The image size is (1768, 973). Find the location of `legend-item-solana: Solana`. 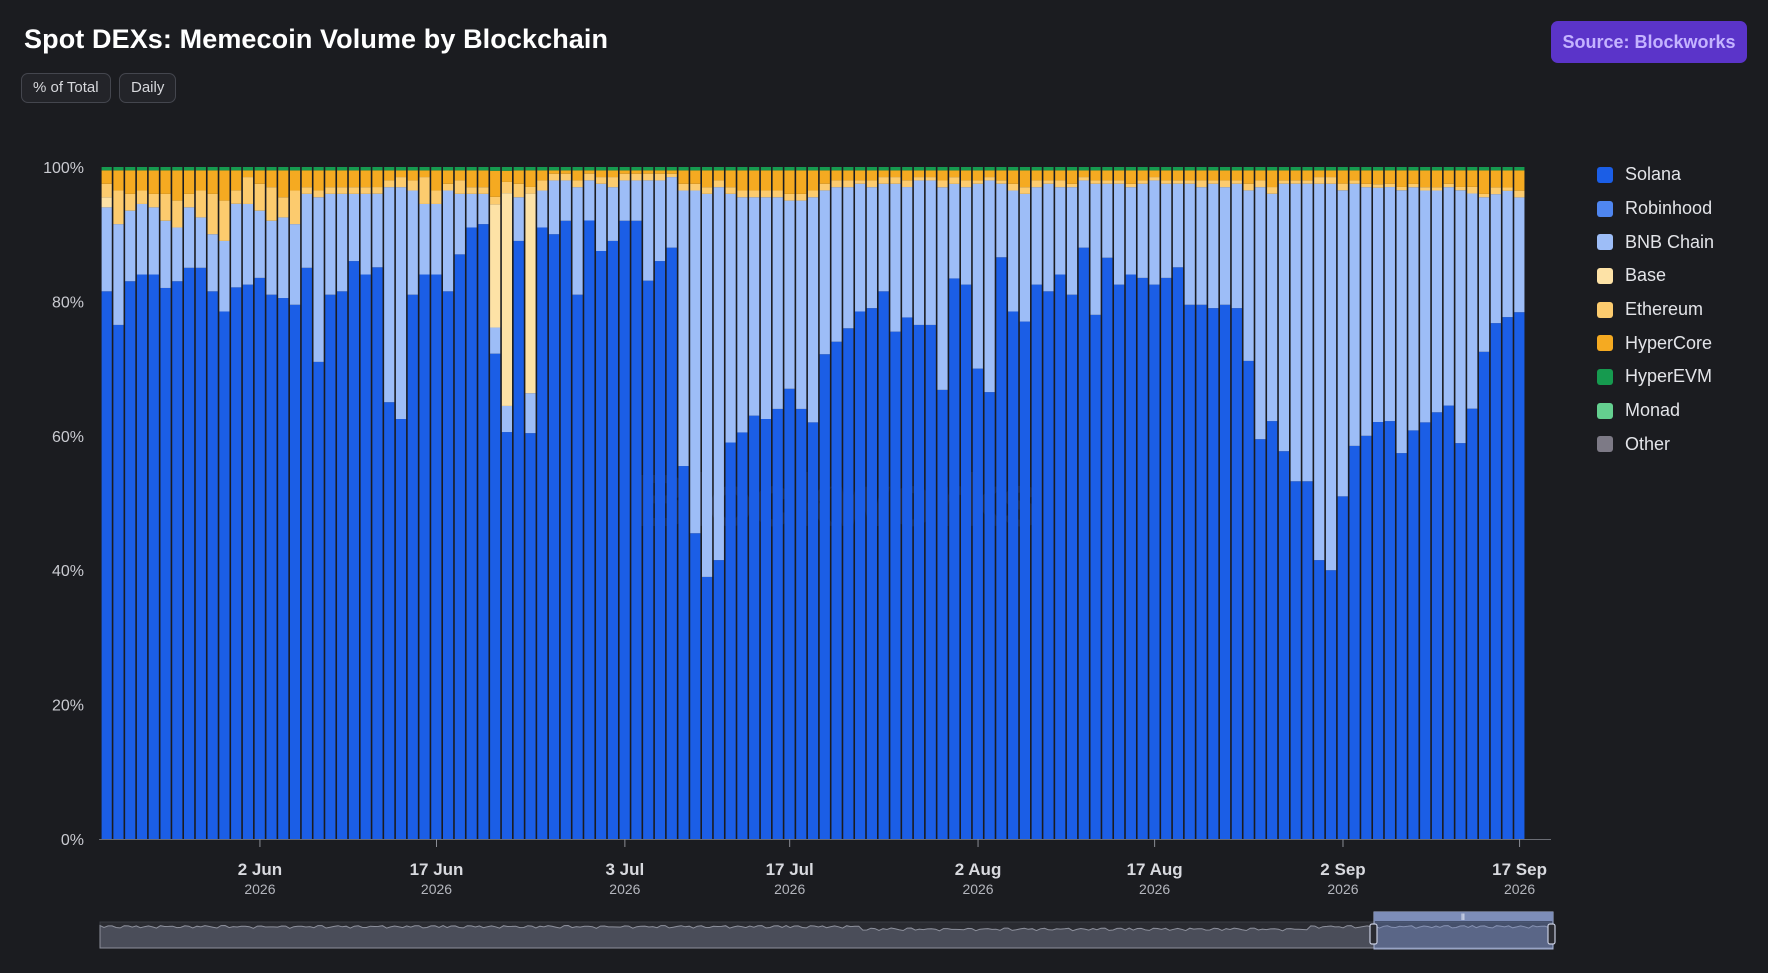

legend-item-solana: Solana is located at coordinates (1655, 175).